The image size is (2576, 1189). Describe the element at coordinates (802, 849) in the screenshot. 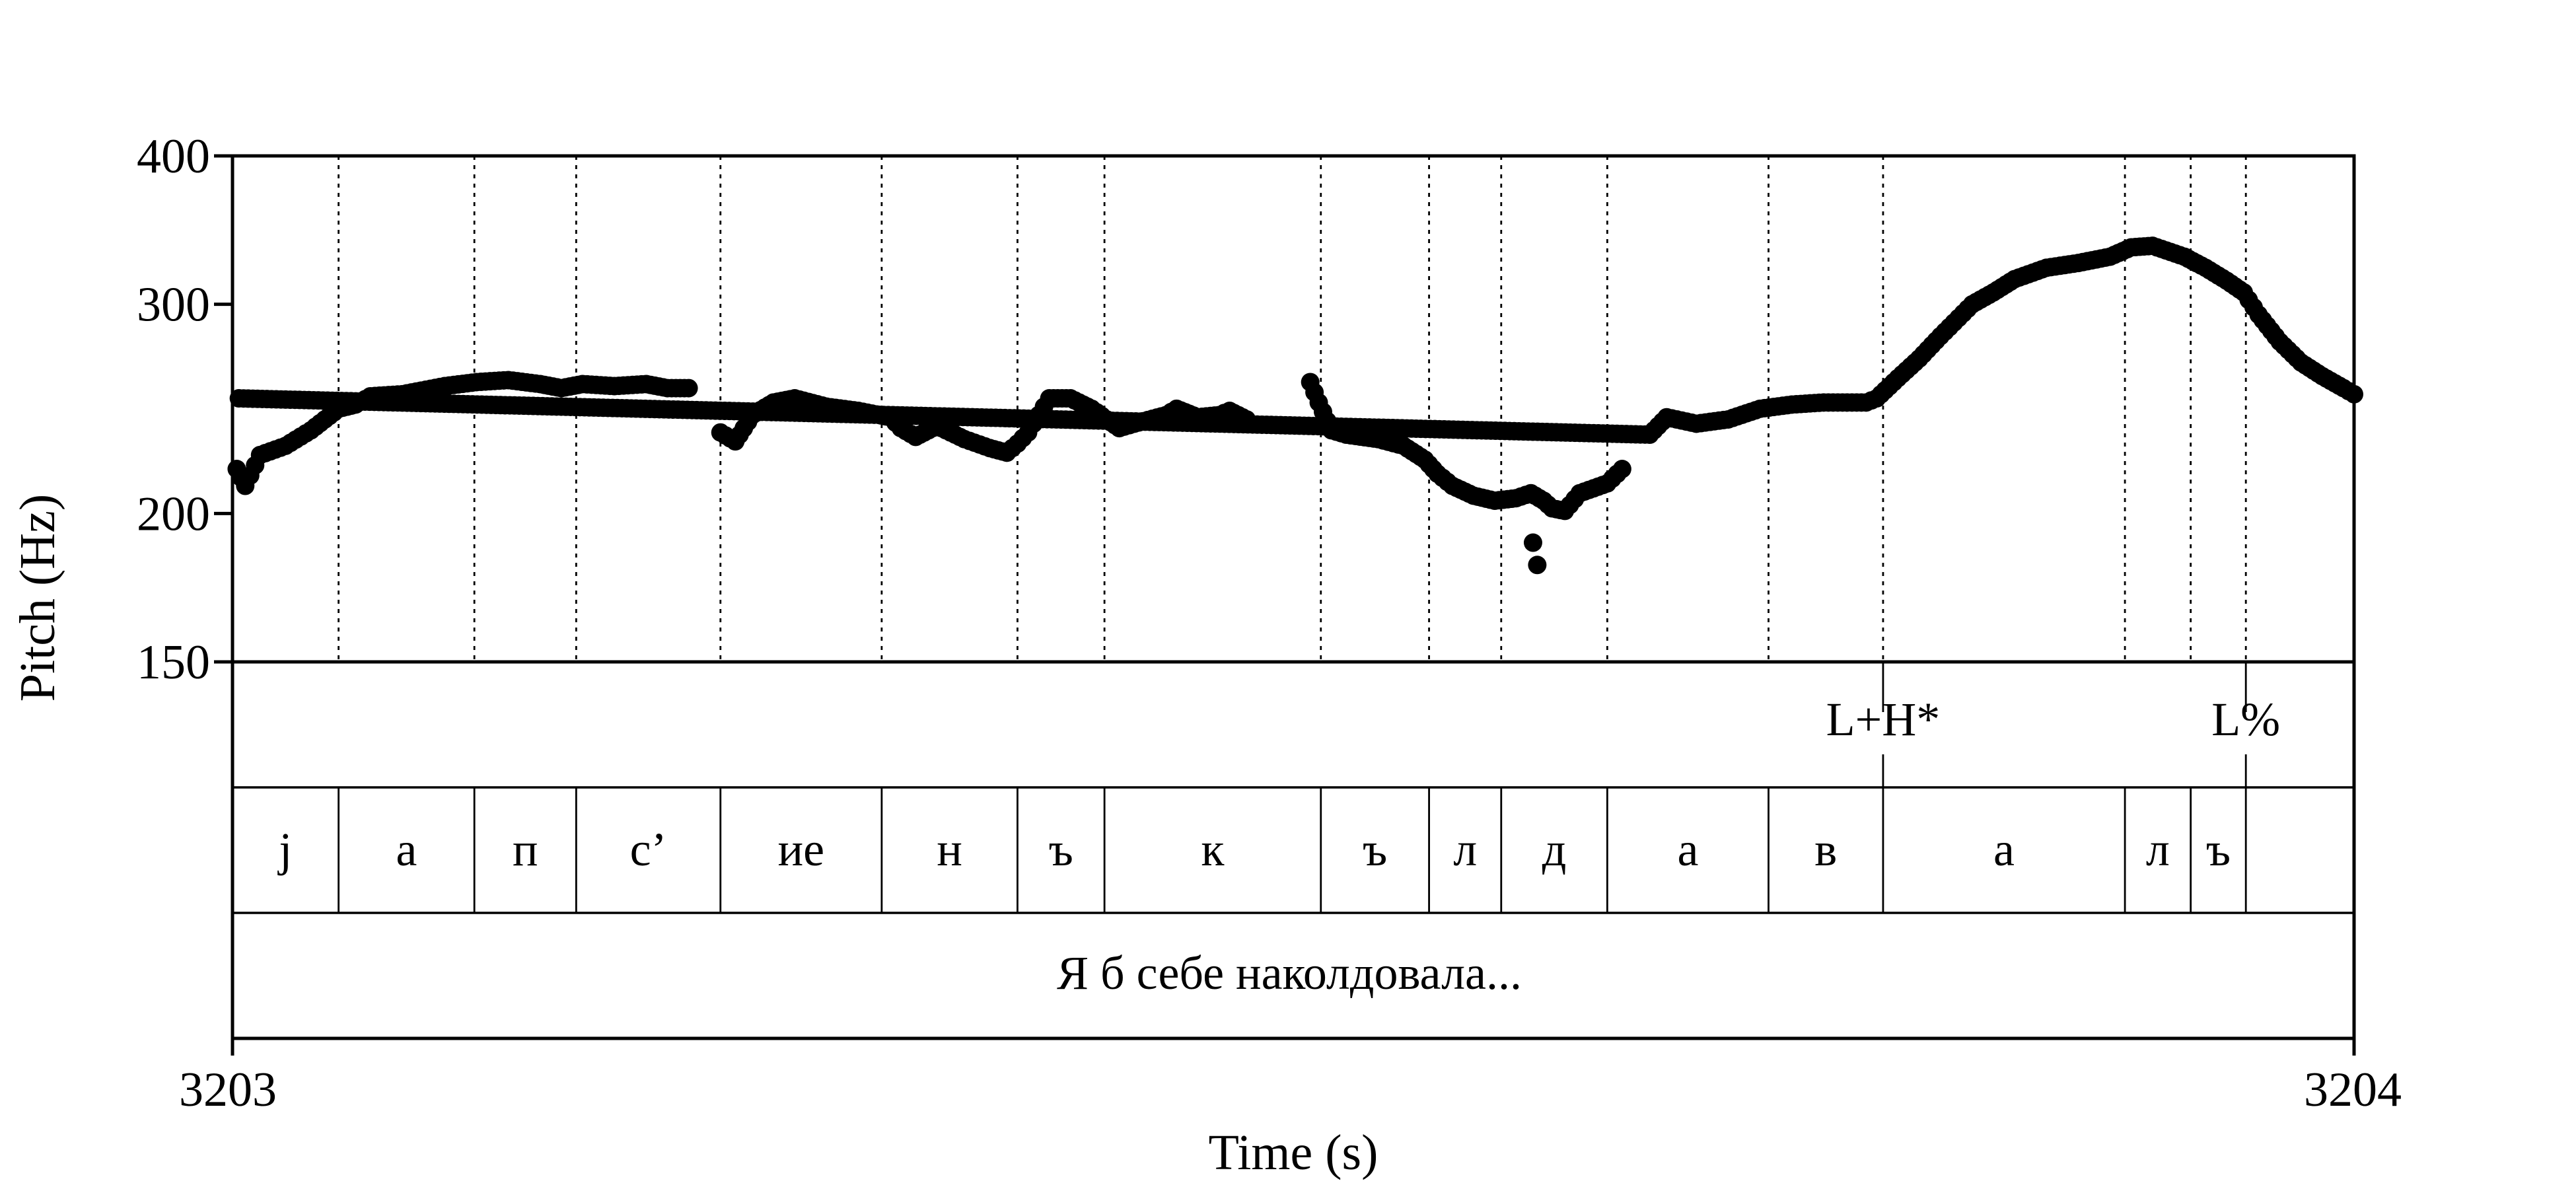

I see `phone-label: ие` at that location.